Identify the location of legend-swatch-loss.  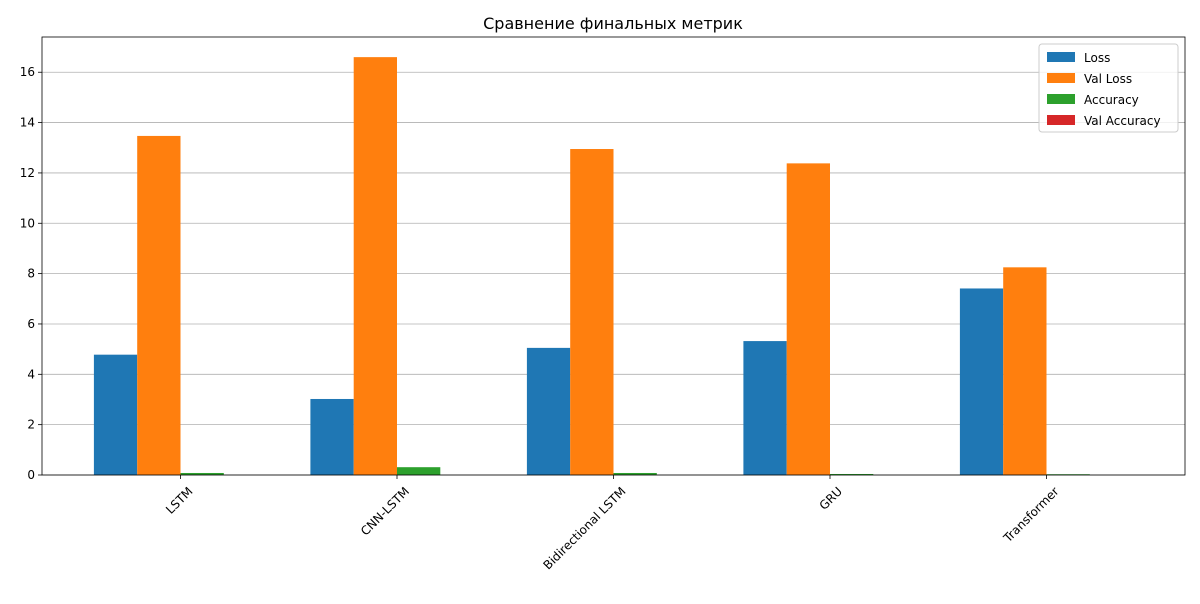
(1061, 57).